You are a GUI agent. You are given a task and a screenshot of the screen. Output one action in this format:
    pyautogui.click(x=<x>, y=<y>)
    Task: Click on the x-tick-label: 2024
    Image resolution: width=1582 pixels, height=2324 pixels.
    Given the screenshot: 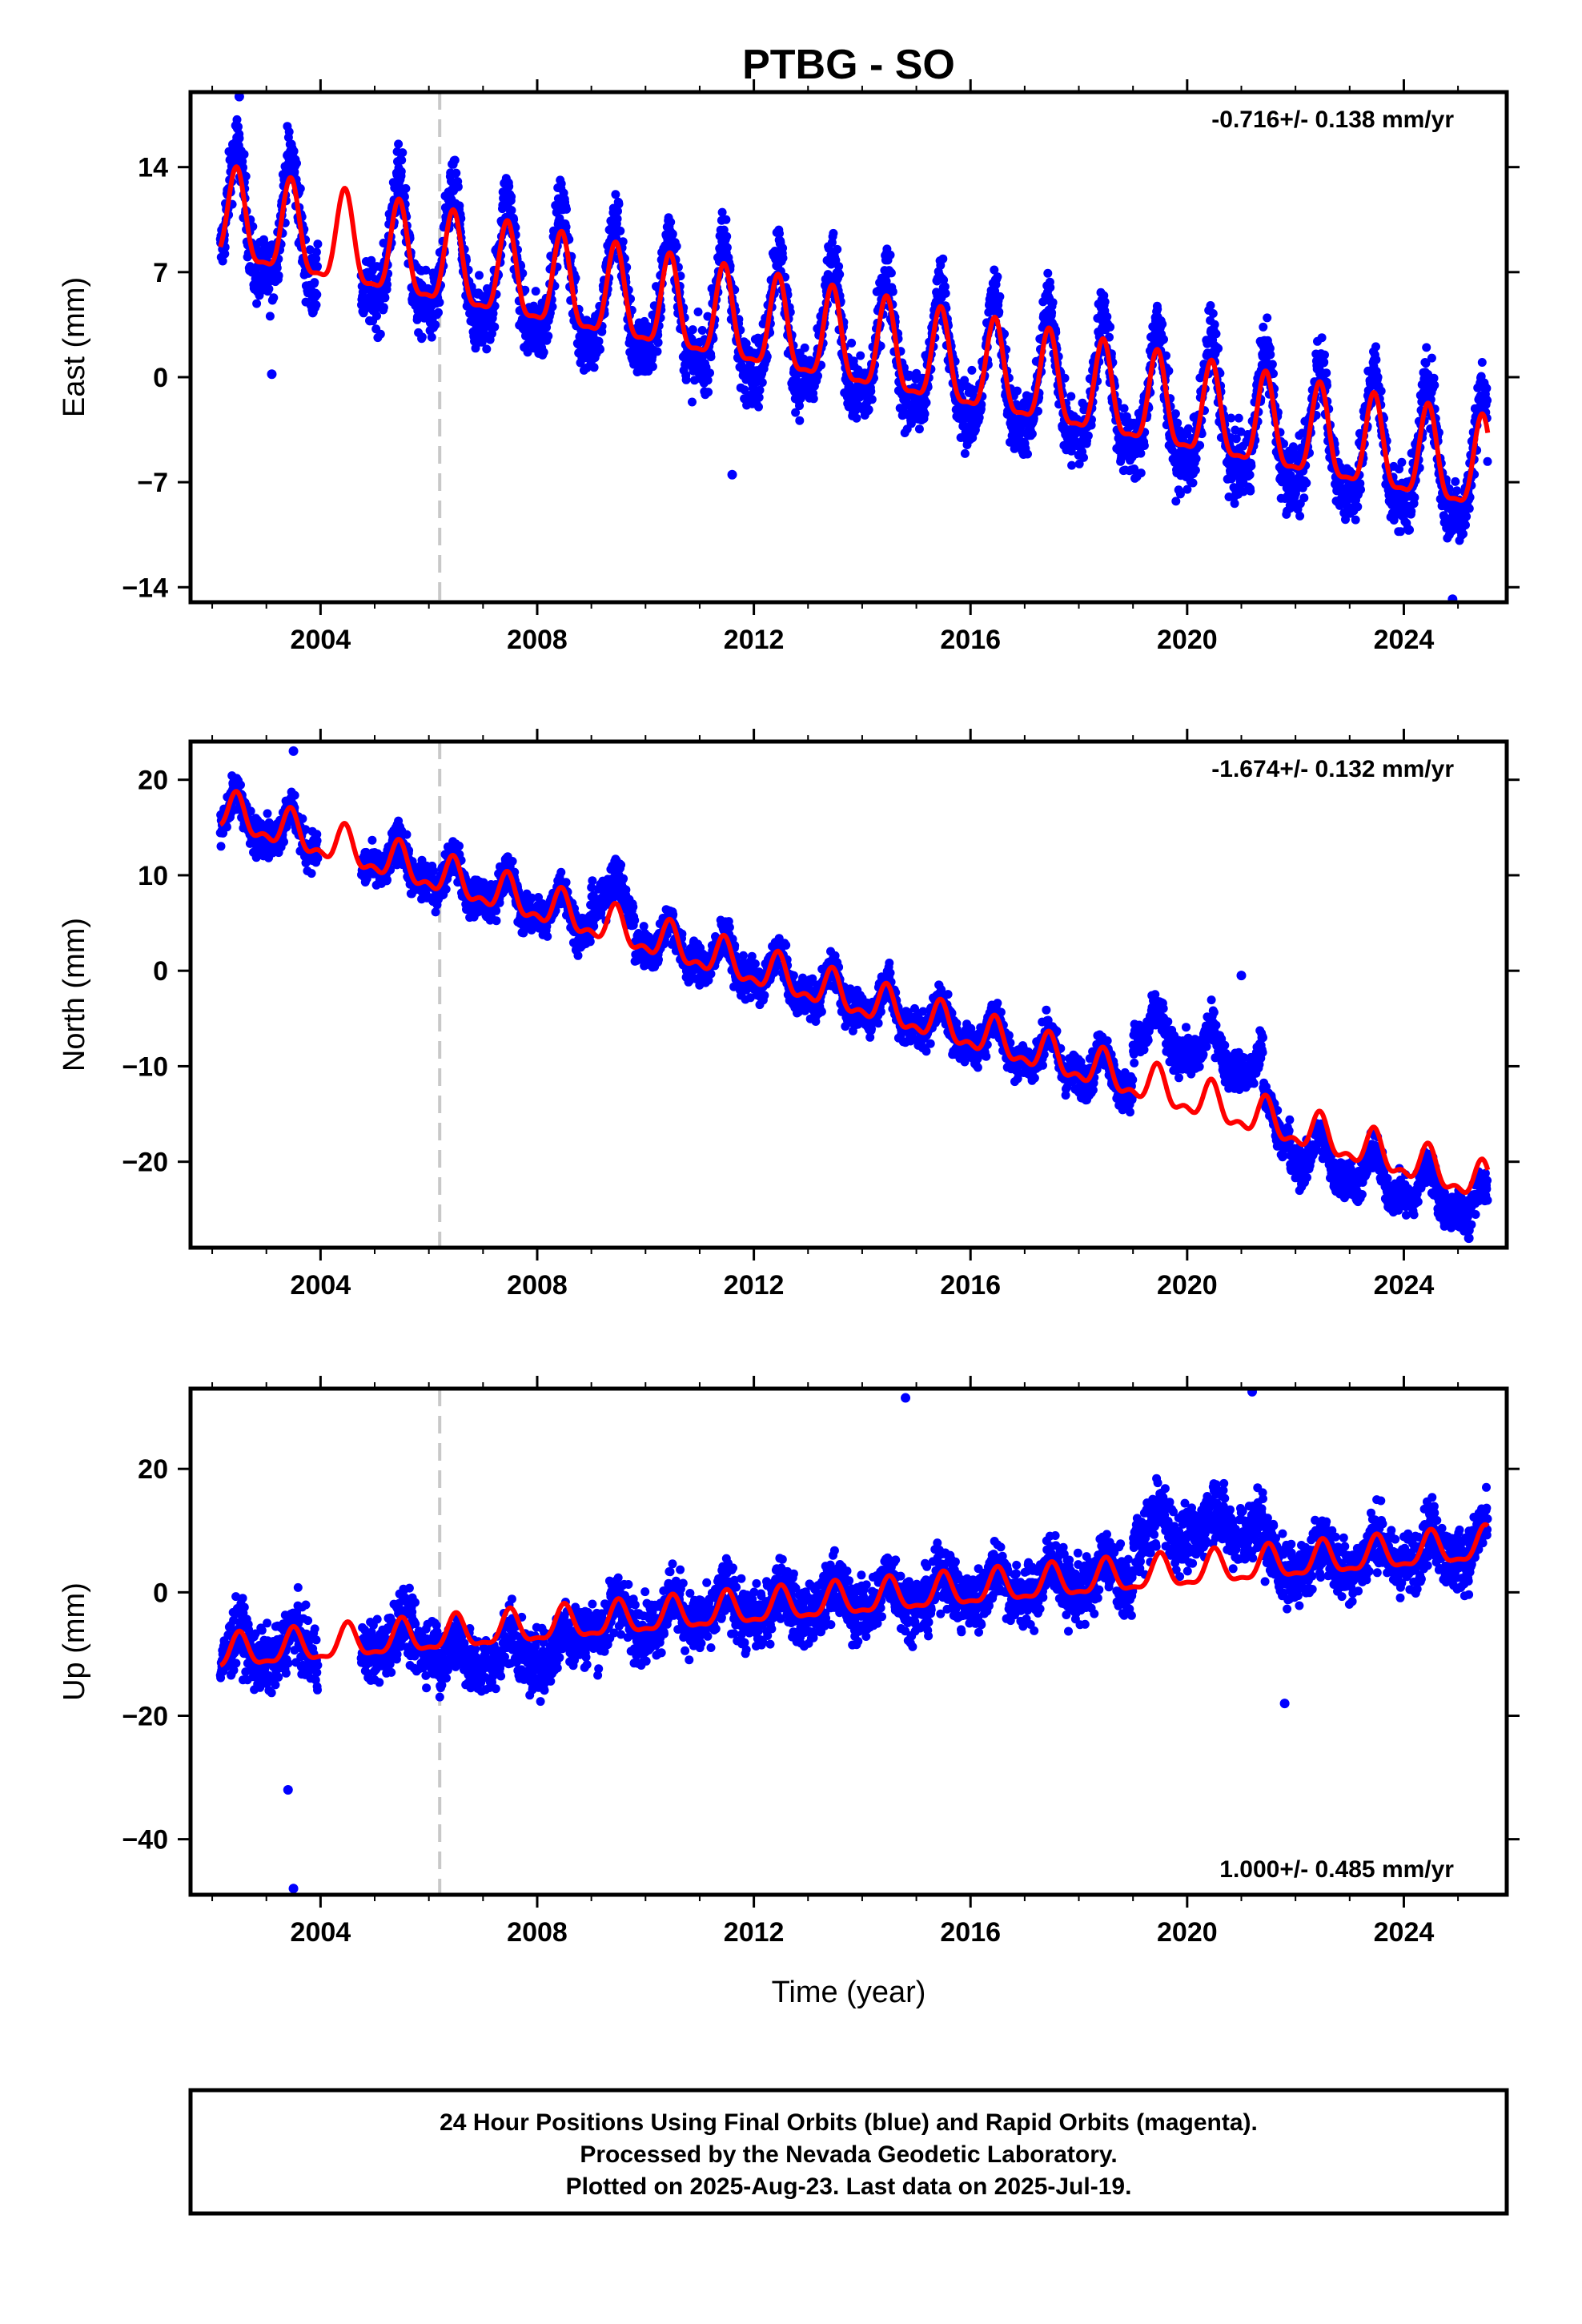 What is the action you would take?
    pyautogui.click(x=1405, y=640)
    